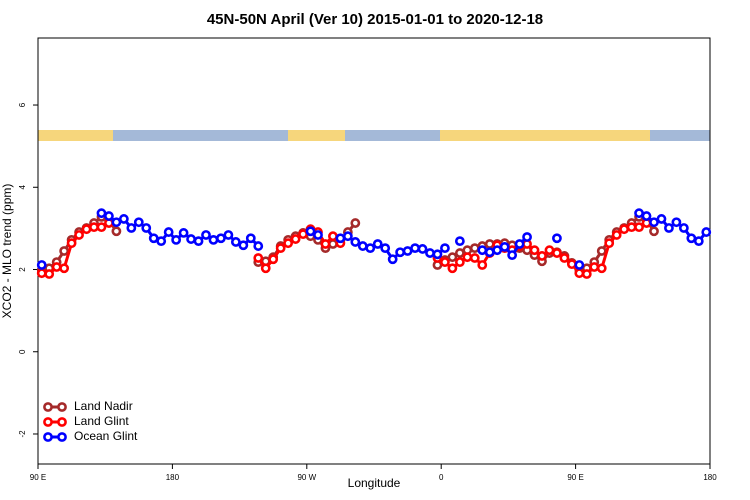 Image resolution: width=750 pixels, height=500 pixels. I want to click on map-strip, so click(374, 135).